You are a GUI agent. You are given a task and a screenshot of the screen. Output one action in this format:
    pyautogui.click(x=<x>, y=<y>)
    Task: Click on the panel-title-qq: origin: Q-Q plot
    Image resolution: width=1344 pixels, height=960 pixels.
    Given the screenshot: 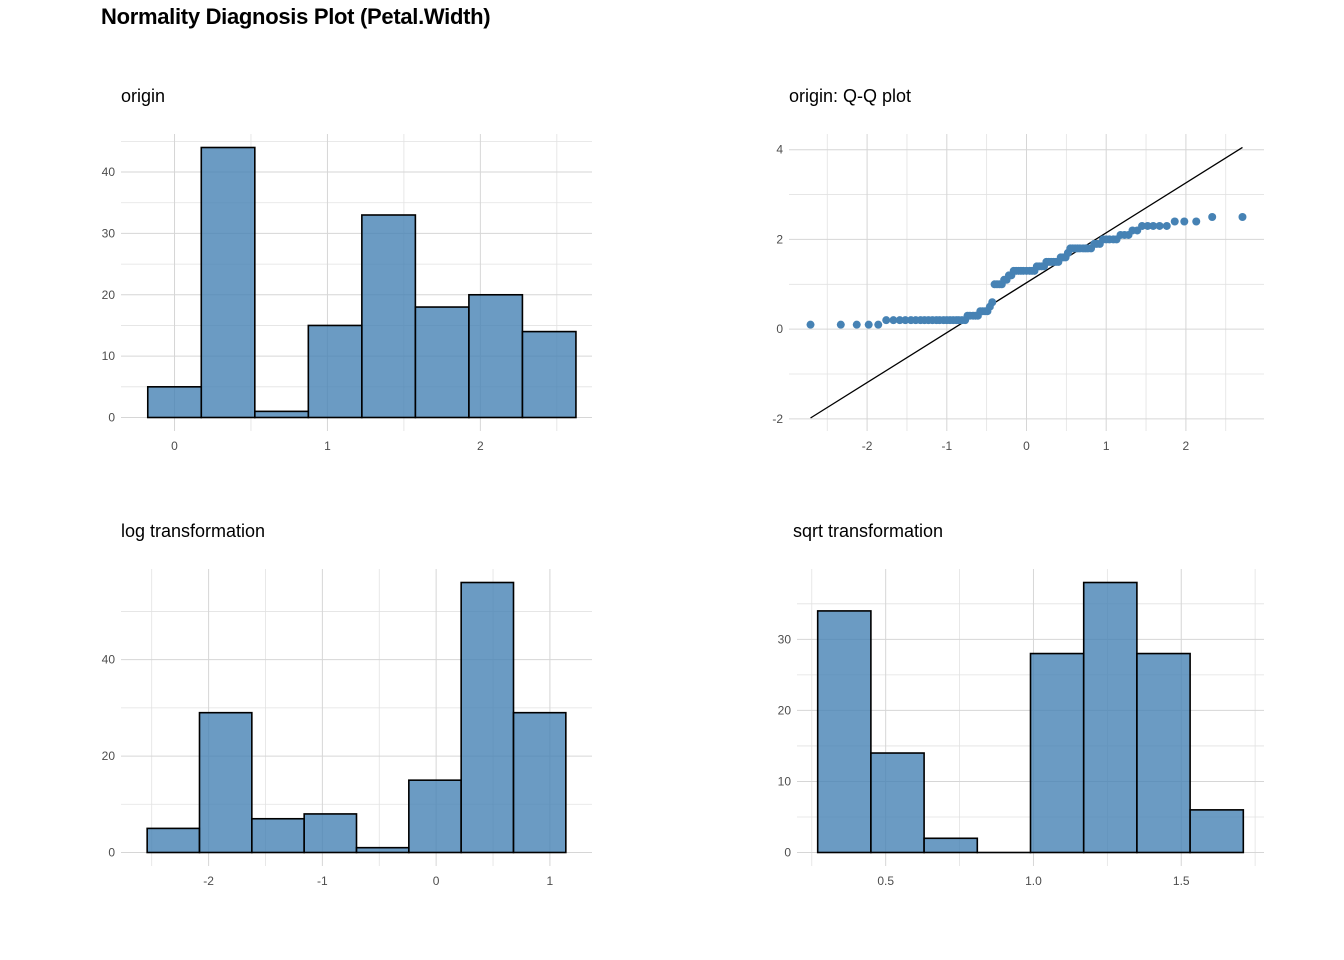 What is the action you would take?
    pyautogui.click(x=850, y=96)
    